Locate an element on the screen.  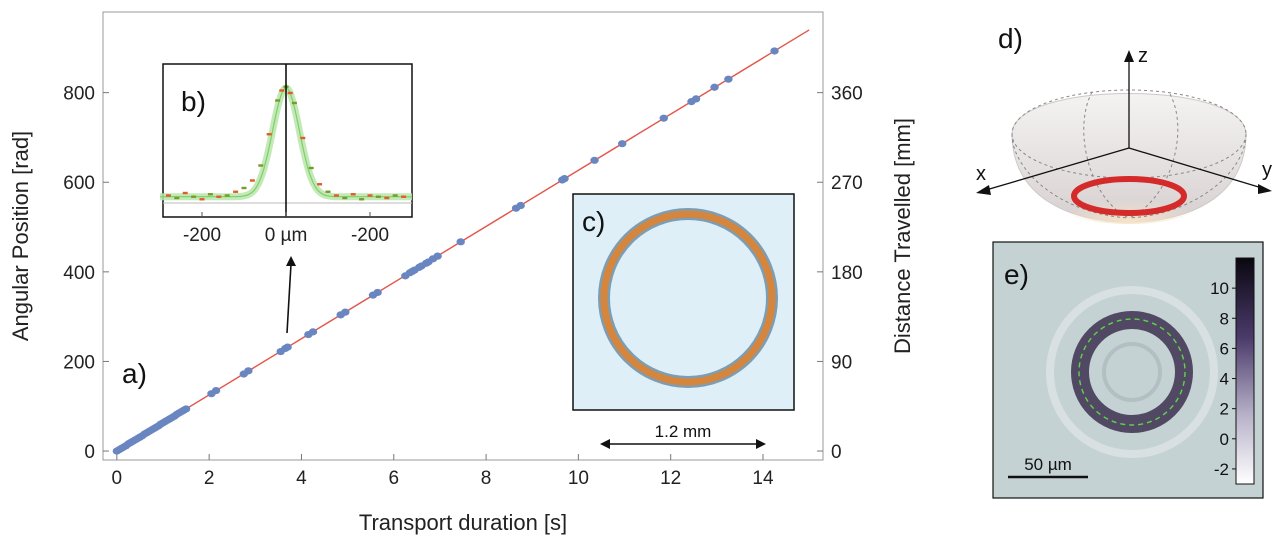
x-tick-label: 12 is located at coordinates (670, 478).